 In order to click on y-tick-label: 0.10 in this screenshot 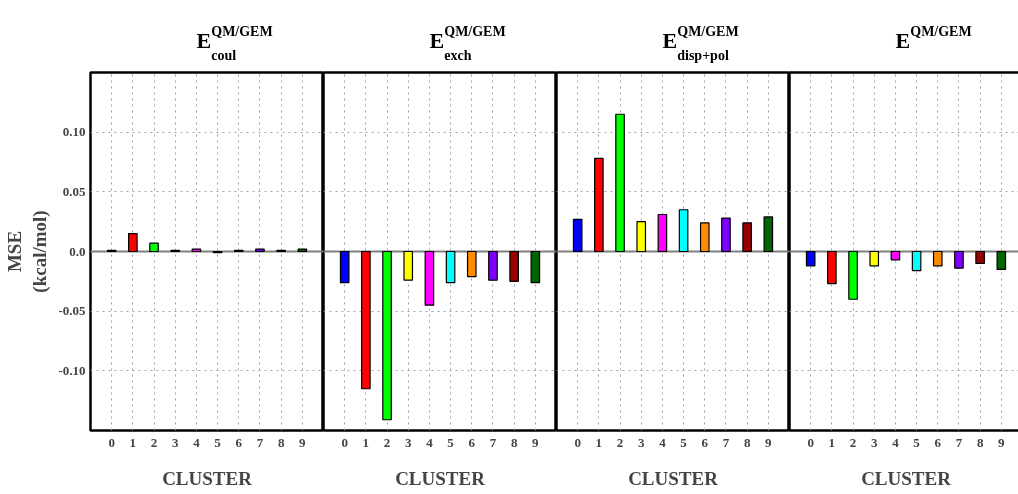, I will do `click(74, 132)`.